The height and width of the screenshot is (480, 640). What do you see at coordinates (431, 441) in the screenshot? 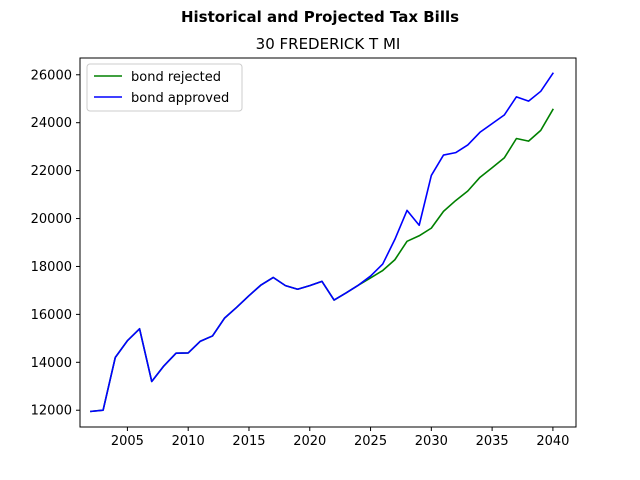
I see `x-tick-label: 2030` at bounding box center [431, 441].